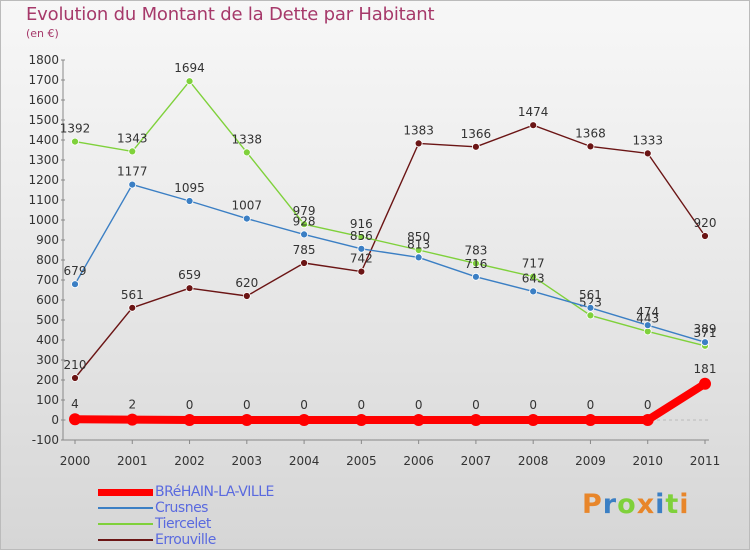  I want to click on y-tick-label: 700, so click(47, 280).